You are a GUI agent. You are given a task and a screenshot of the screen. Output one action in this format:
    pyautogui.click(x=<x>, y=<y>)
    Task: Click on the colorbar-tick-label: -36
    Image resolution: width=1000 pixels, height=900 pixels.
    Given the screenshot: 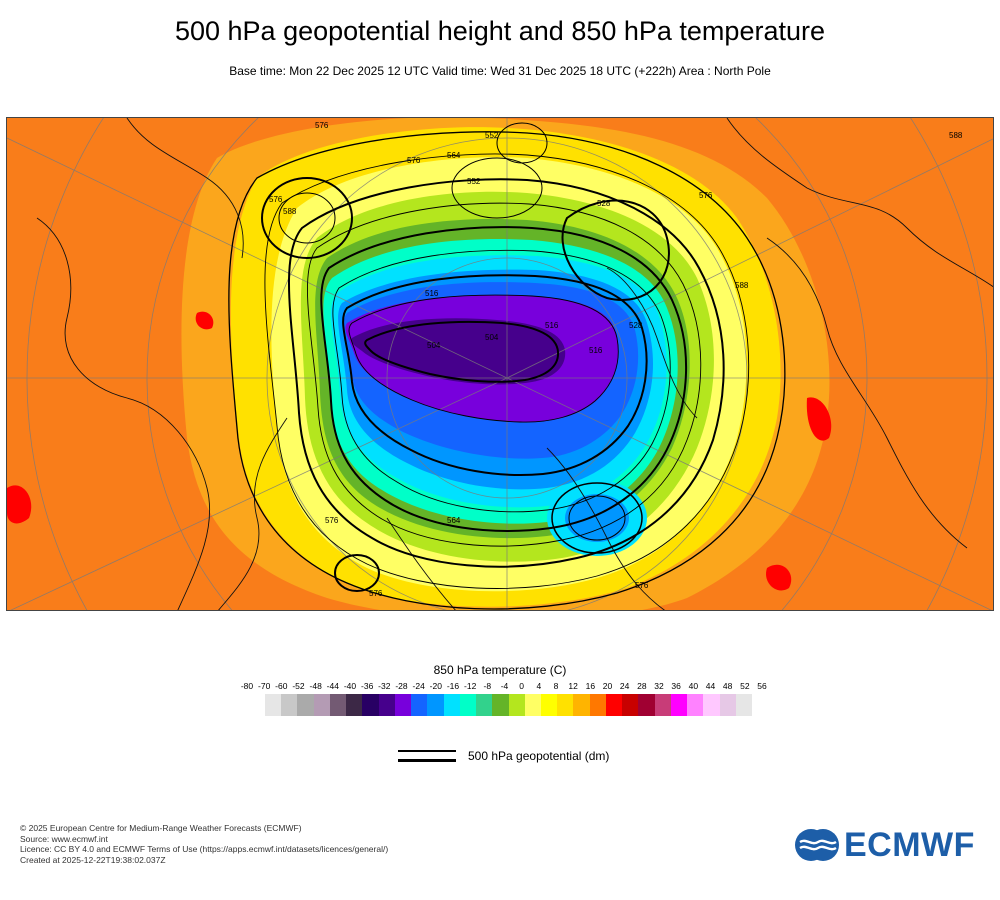 What is the action you would take?
    pyautogui.click(x=367, y=686)
    